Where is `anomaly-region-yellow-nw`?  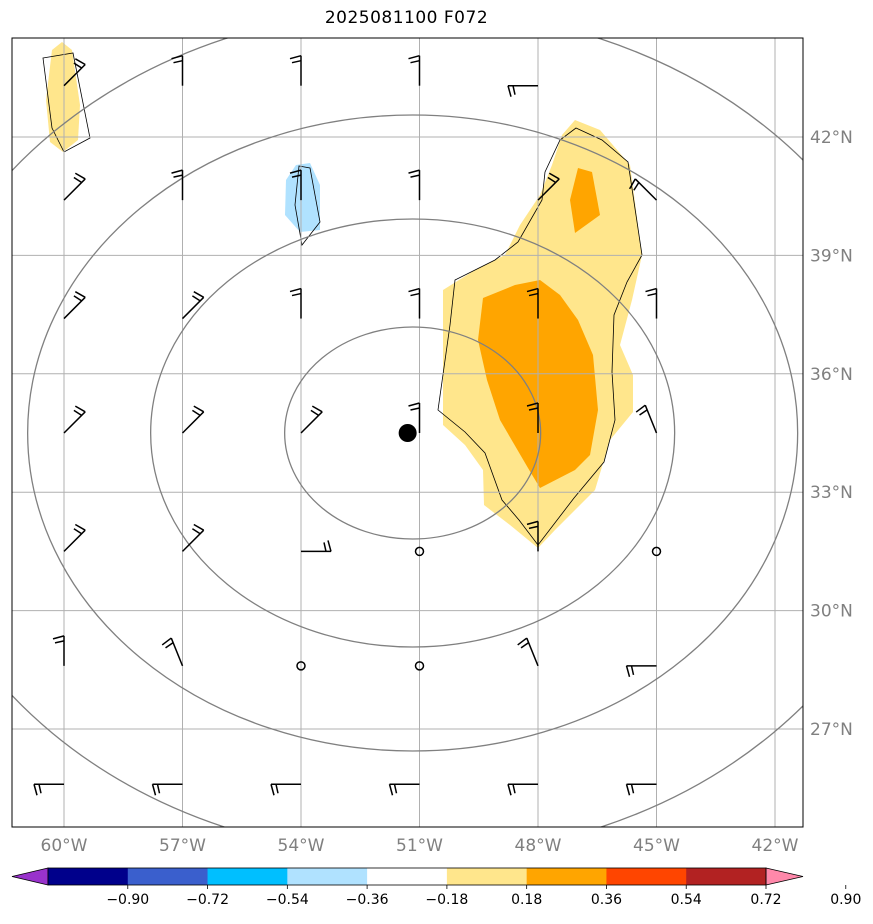 anomaly-region-yellow-nw is located at coordinates (63, 97).